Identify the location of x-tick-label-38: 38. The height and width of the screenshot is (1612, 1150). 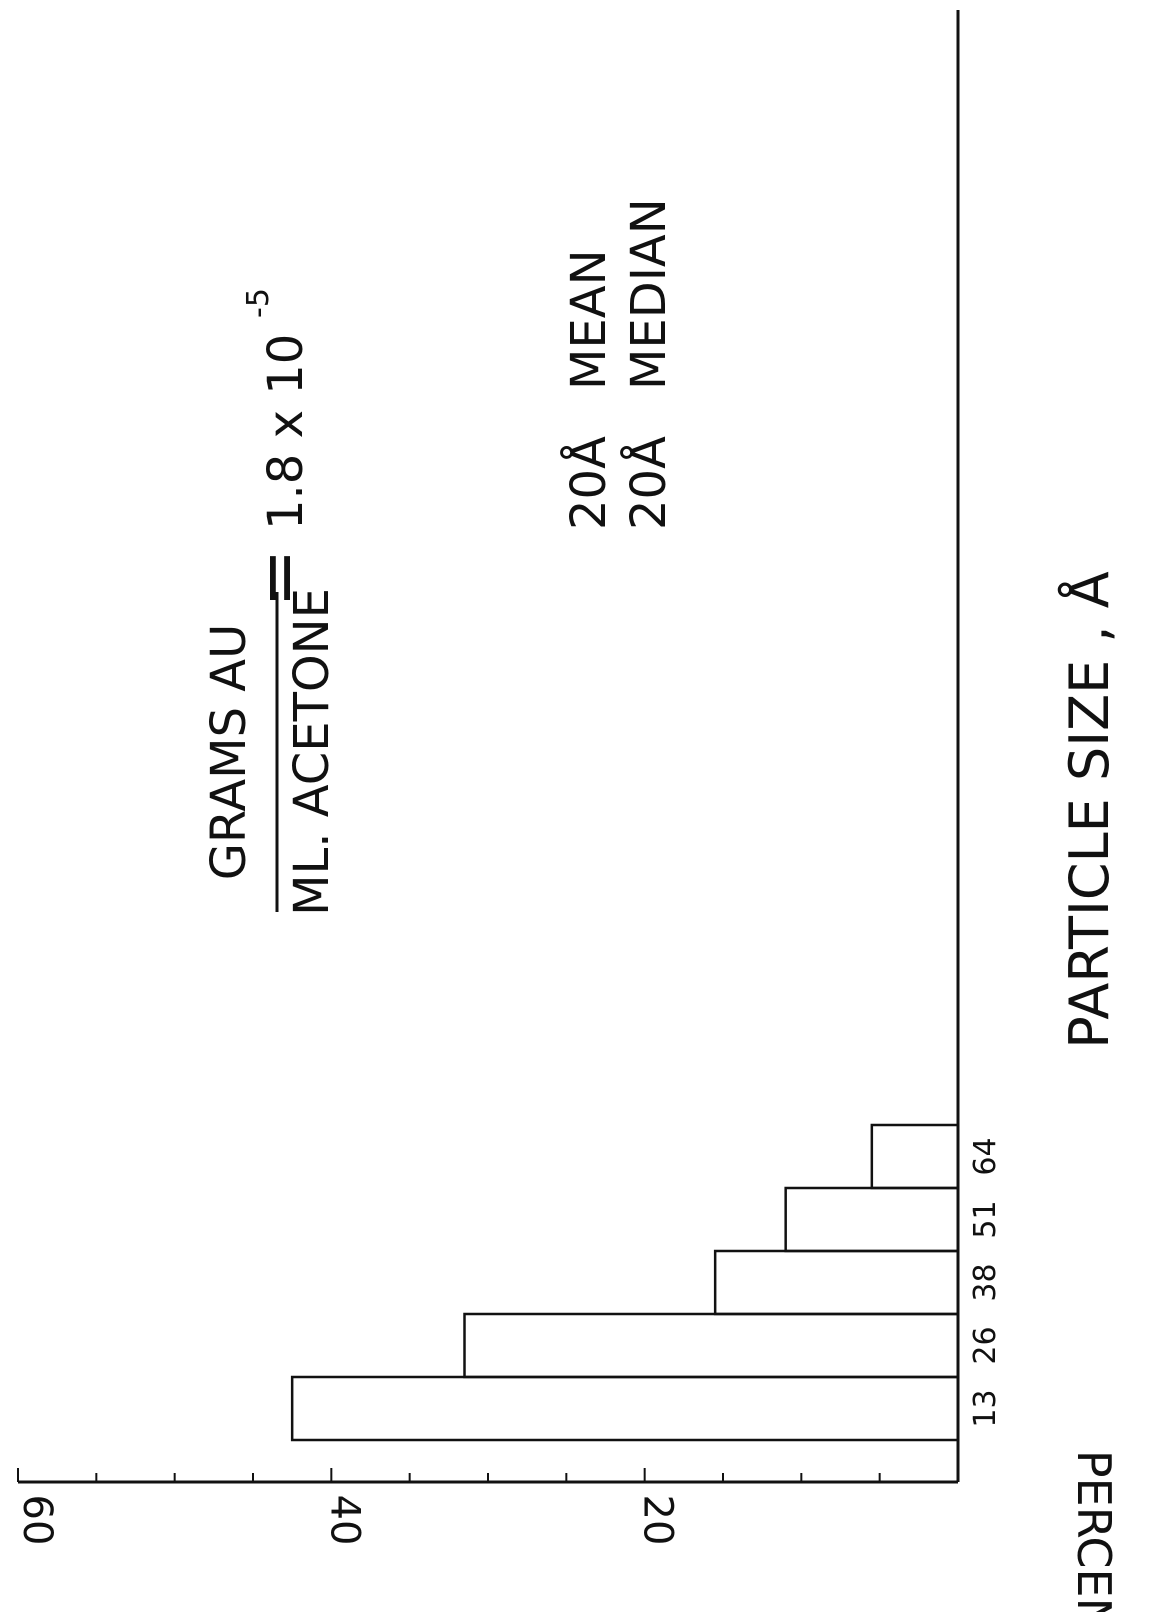
(985, 1282).